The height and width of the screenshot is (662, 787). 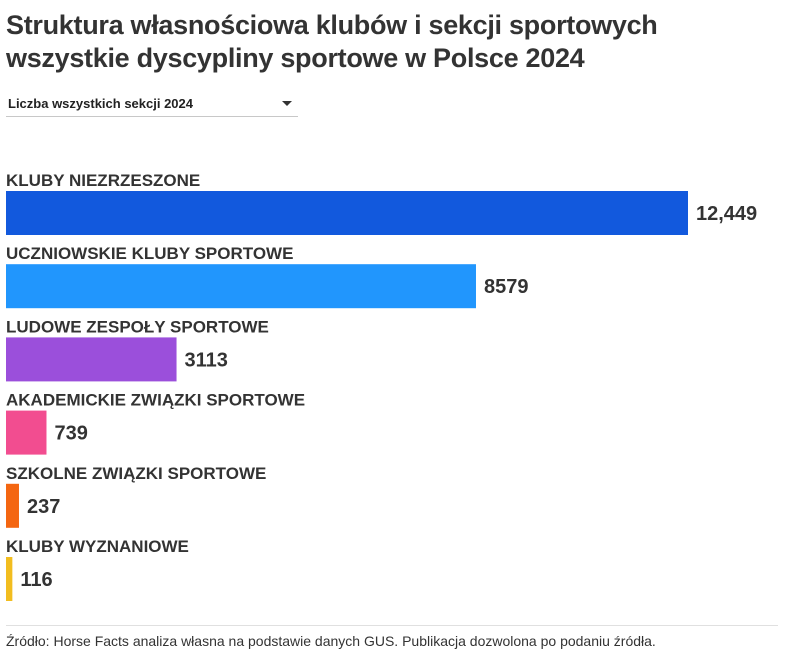 I want to click on metric-dropdown: Liczba wszystkich sekcji 2024, so click(x=152, y=104).